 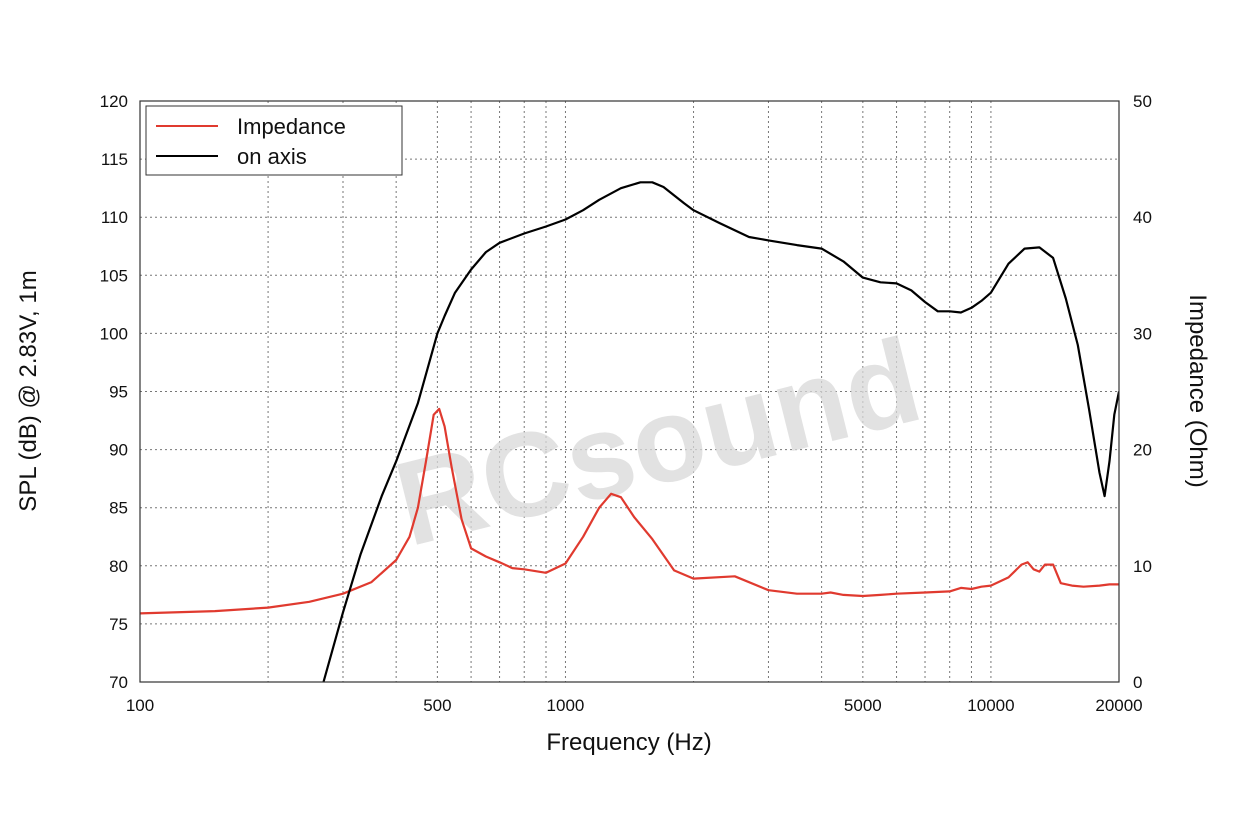 I want to click on y-tick-label: 70, so click(x=118, y=682).